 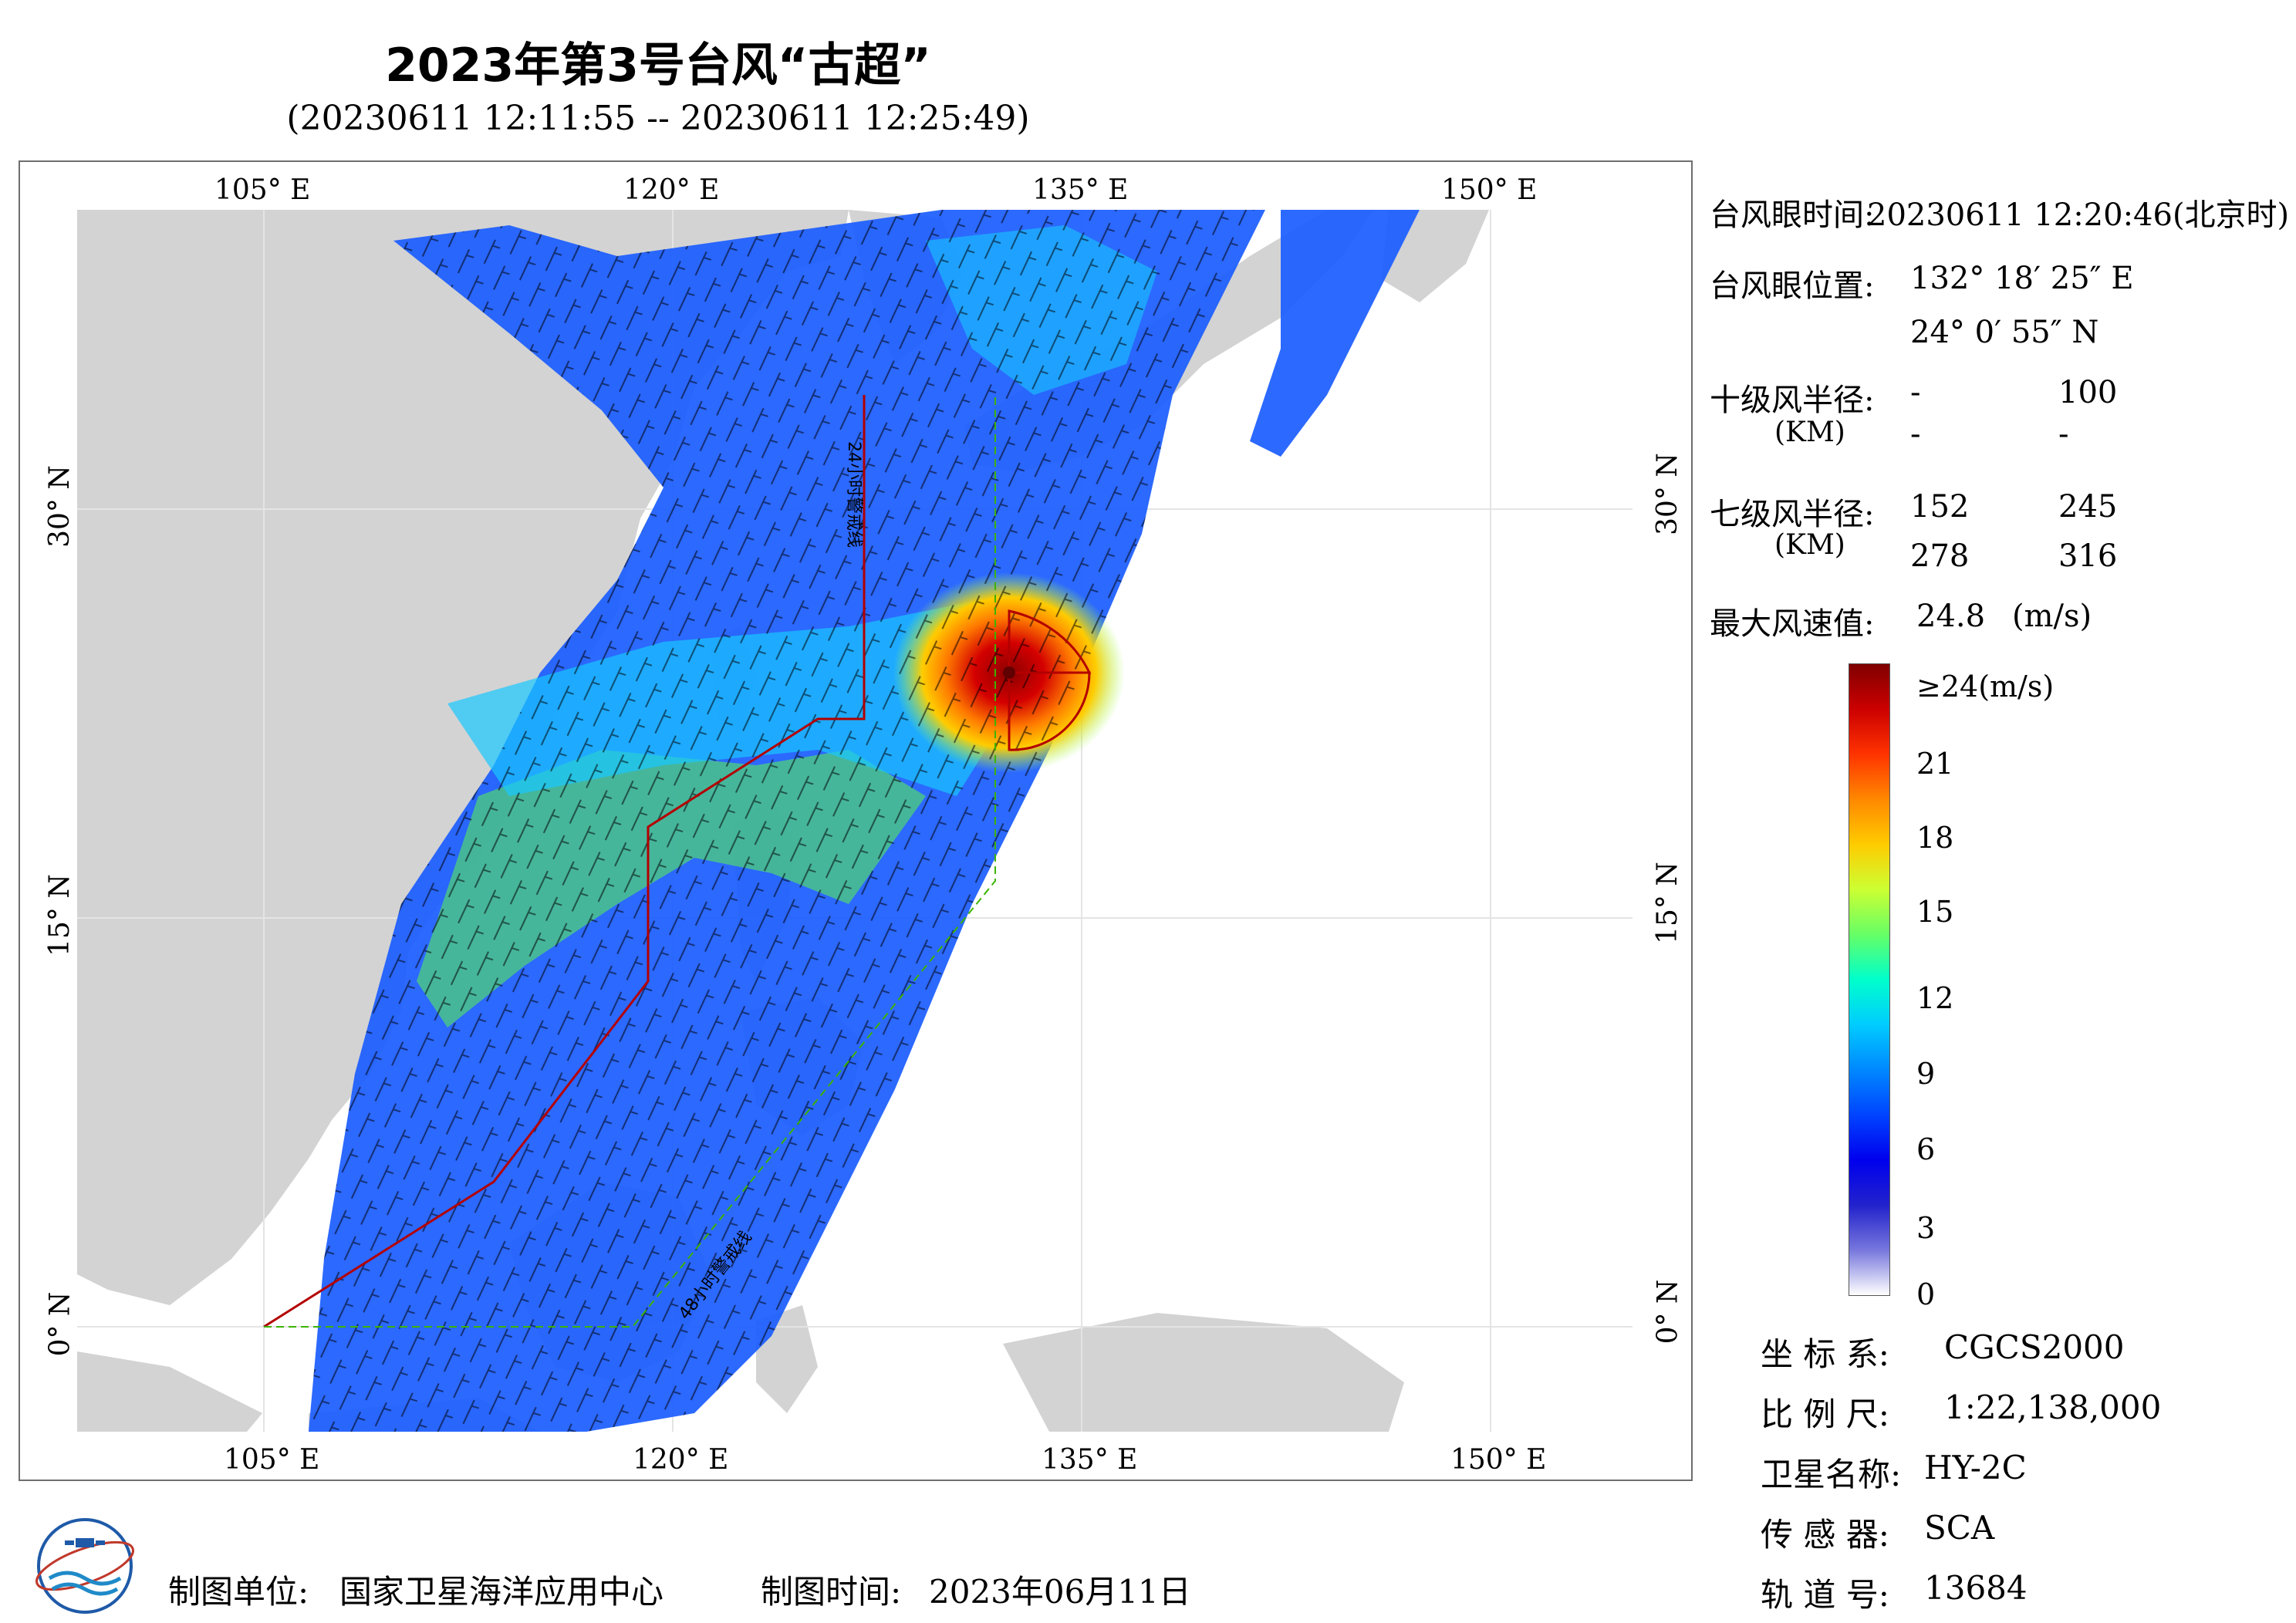 I want to click on eye-position-label: 台风眼位置:, so click(x=1792, y=286).